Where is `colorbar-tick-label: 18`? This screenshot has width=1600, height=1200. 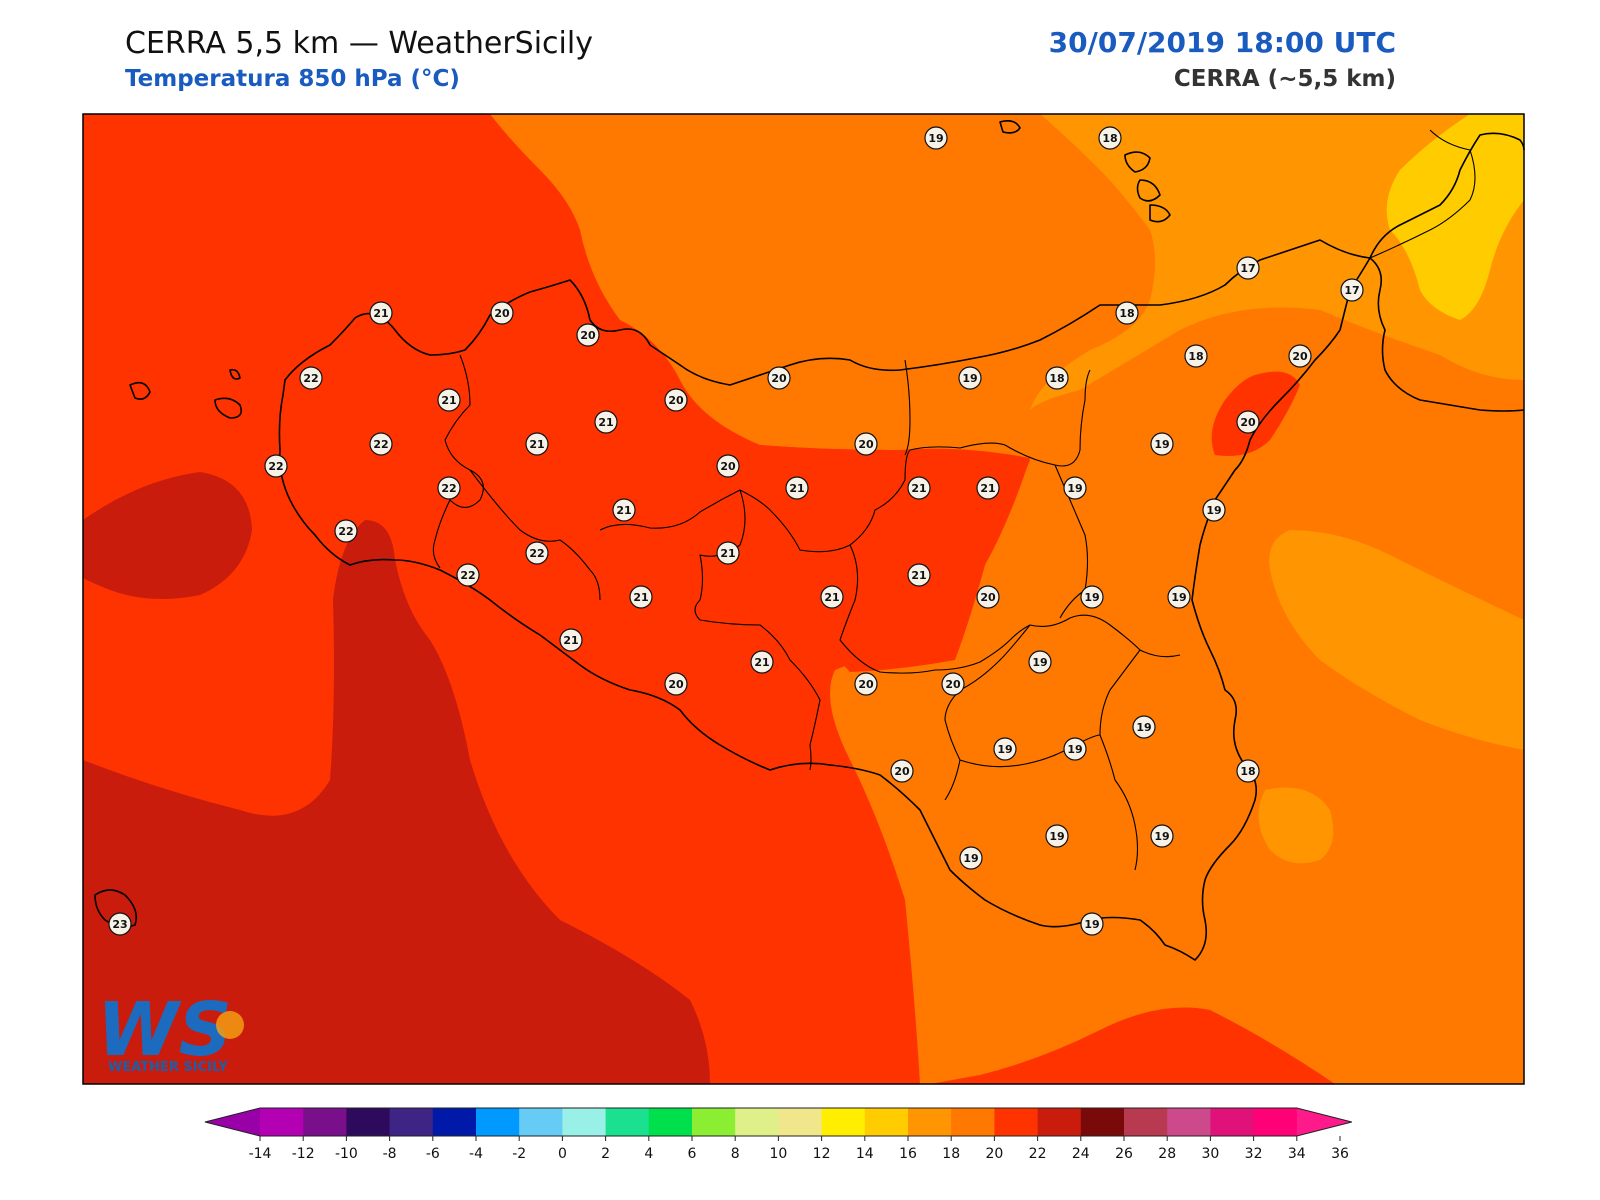 colorbar-tick-label: 18 is located at coordinates (951, 1154).